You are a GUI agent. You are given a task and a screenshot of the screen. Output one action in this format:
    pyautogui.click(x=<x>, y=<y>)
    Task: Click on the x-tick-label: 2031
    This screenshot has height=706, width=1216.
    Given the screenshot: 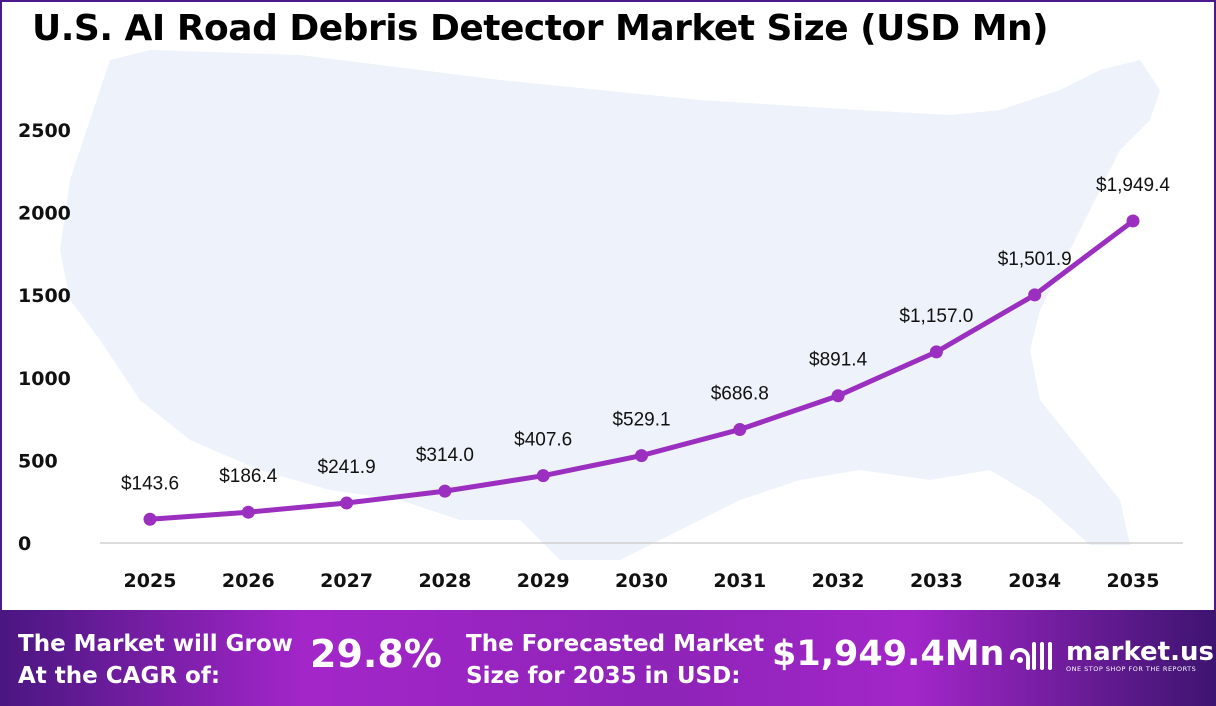 What is the action you would take?
    pyautogui.click(x=739, y=581)
    